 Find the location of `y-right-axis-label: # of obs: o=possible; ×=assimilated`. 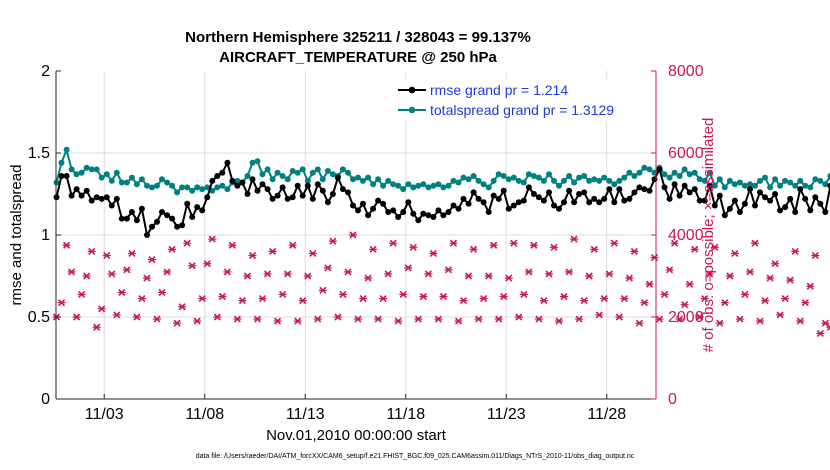

y-right-axis-label: # of obs: o=possible; ×=assimilated is located at coordinates (708, 235).